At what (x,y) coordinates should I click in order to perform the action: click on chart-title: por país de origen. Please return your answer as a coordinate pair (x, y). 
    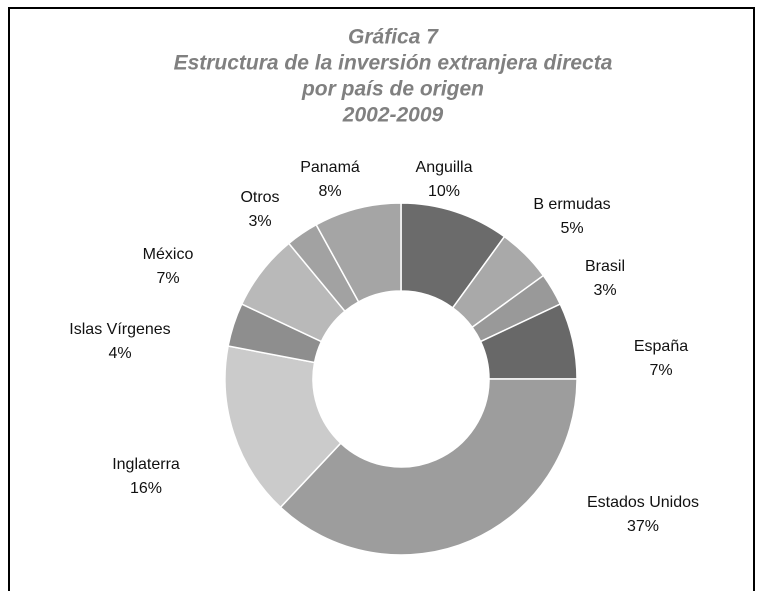
    Looking at the image, I should click on (392, 89).